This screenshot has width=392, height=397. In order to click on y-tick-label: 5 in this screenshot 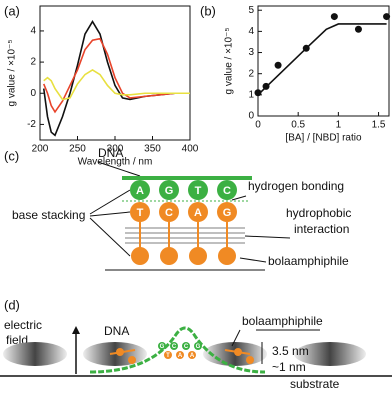, I will do `click(251, 10)`.